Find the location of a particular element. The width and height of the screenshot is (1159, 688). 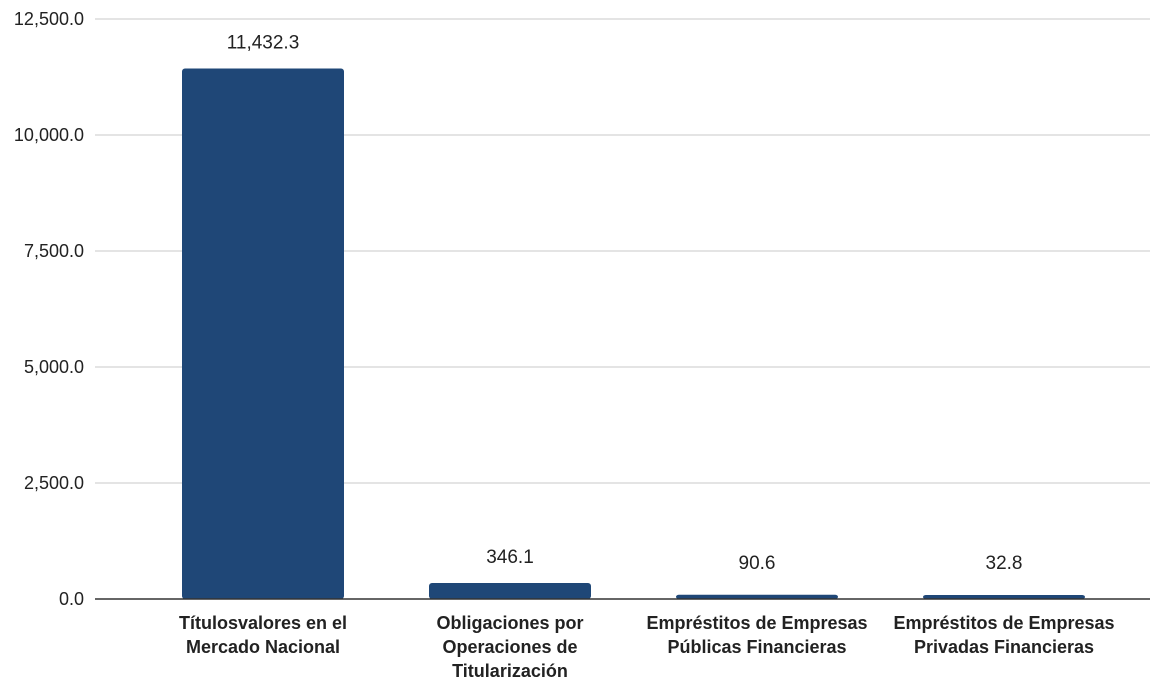

category-label-line: Titularización is located at coordinates (510, 671).